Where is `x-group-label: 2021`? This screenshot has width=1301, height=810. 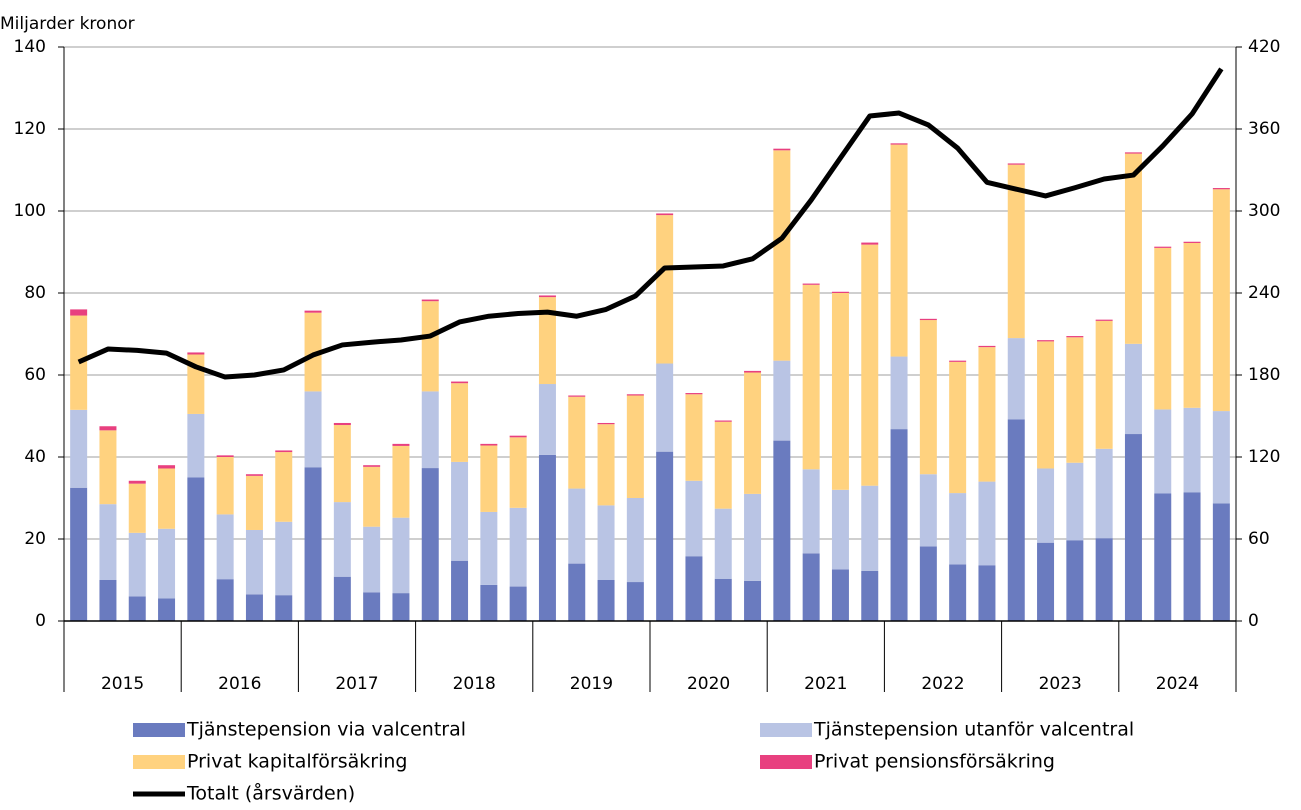 x-group-label: 2021 is located at coordinates (825, 684).